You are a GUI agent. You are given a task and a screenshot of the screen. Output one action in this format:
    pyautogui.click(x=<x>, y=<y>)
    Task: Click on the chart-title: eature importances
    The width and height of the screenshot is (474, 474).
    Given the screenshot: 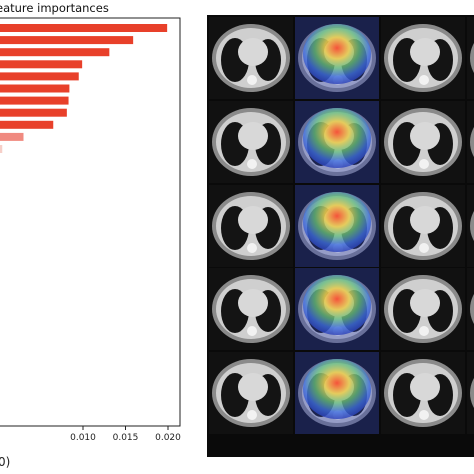 What is the action you would take?
    pyautogui.click(x=54, y=8)
    